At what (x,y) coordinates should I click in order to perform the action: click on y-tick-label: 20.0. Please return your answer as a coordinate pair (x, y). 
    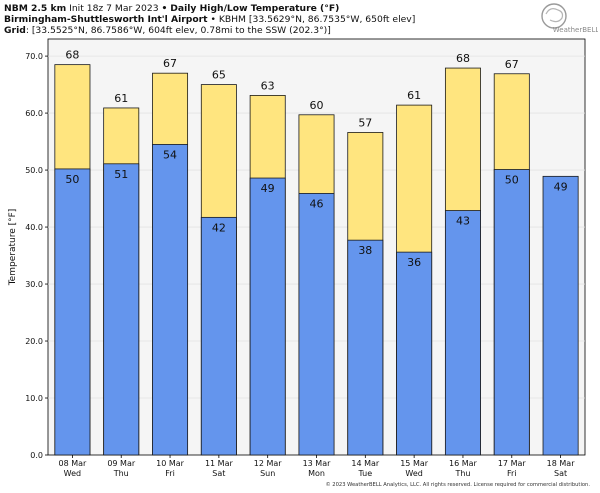
    Looking at the image, I should click on (34, 341).